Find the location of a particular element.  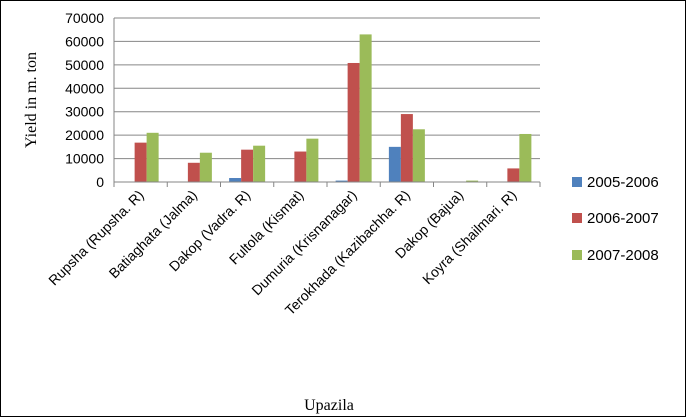

y-tick-label: 30000 is located at coordinates (84, 112).